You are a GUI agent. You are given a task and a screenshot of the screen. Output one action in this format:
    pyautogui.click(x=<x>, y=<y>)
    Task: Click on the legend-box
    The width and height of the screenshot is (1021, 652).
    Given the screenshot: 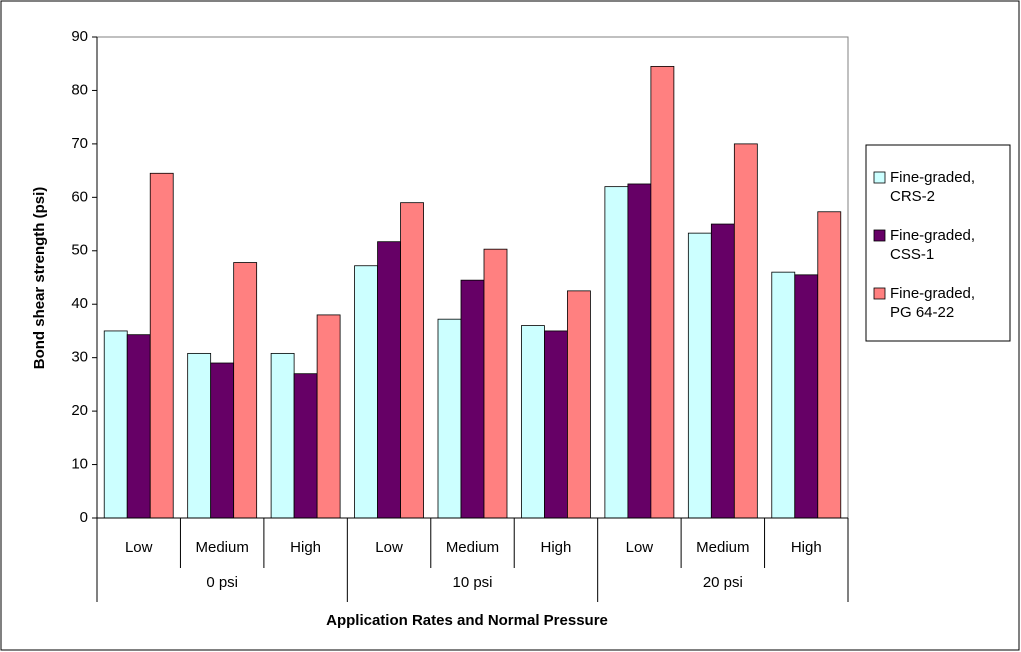 What is the action you would take?
    pyautogui.click(x=938, y=243)
    